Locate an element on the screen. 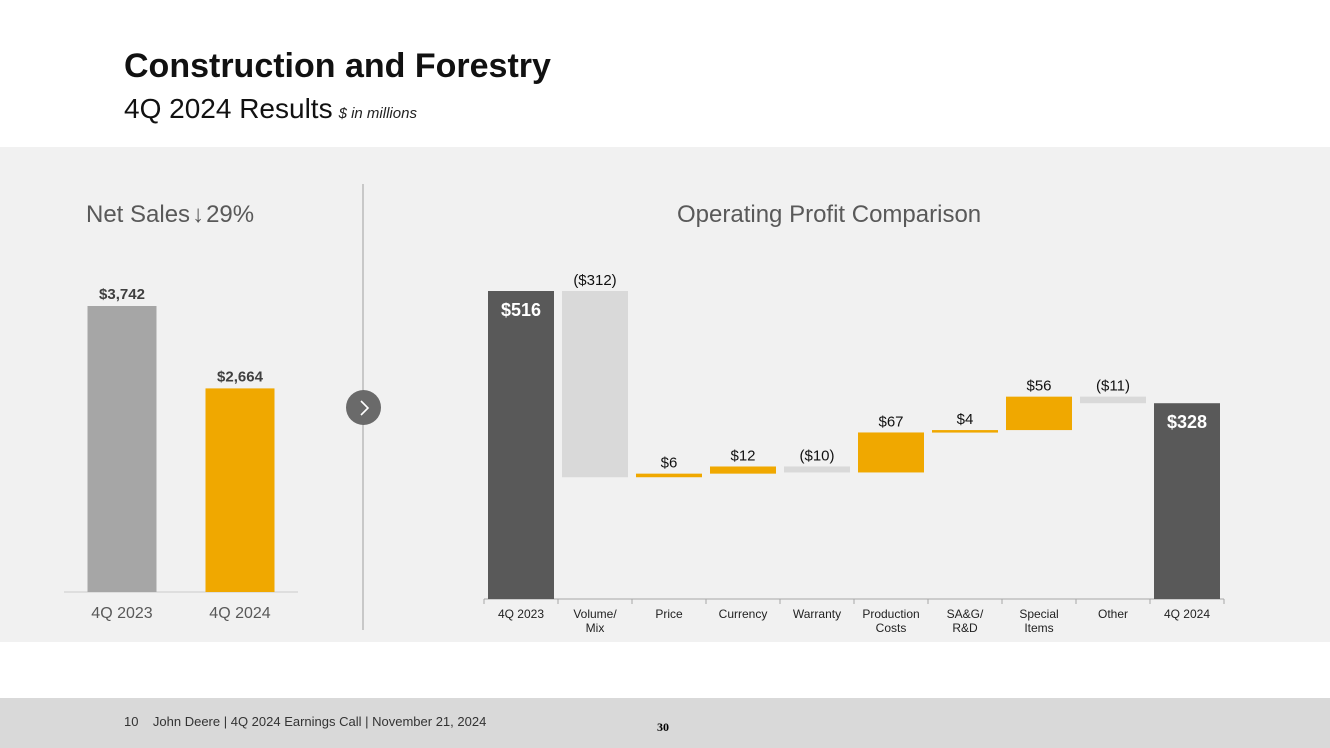 This screenshot has width=1330, height=748. category-label-line: Currency is located at coordinates (743, 614).